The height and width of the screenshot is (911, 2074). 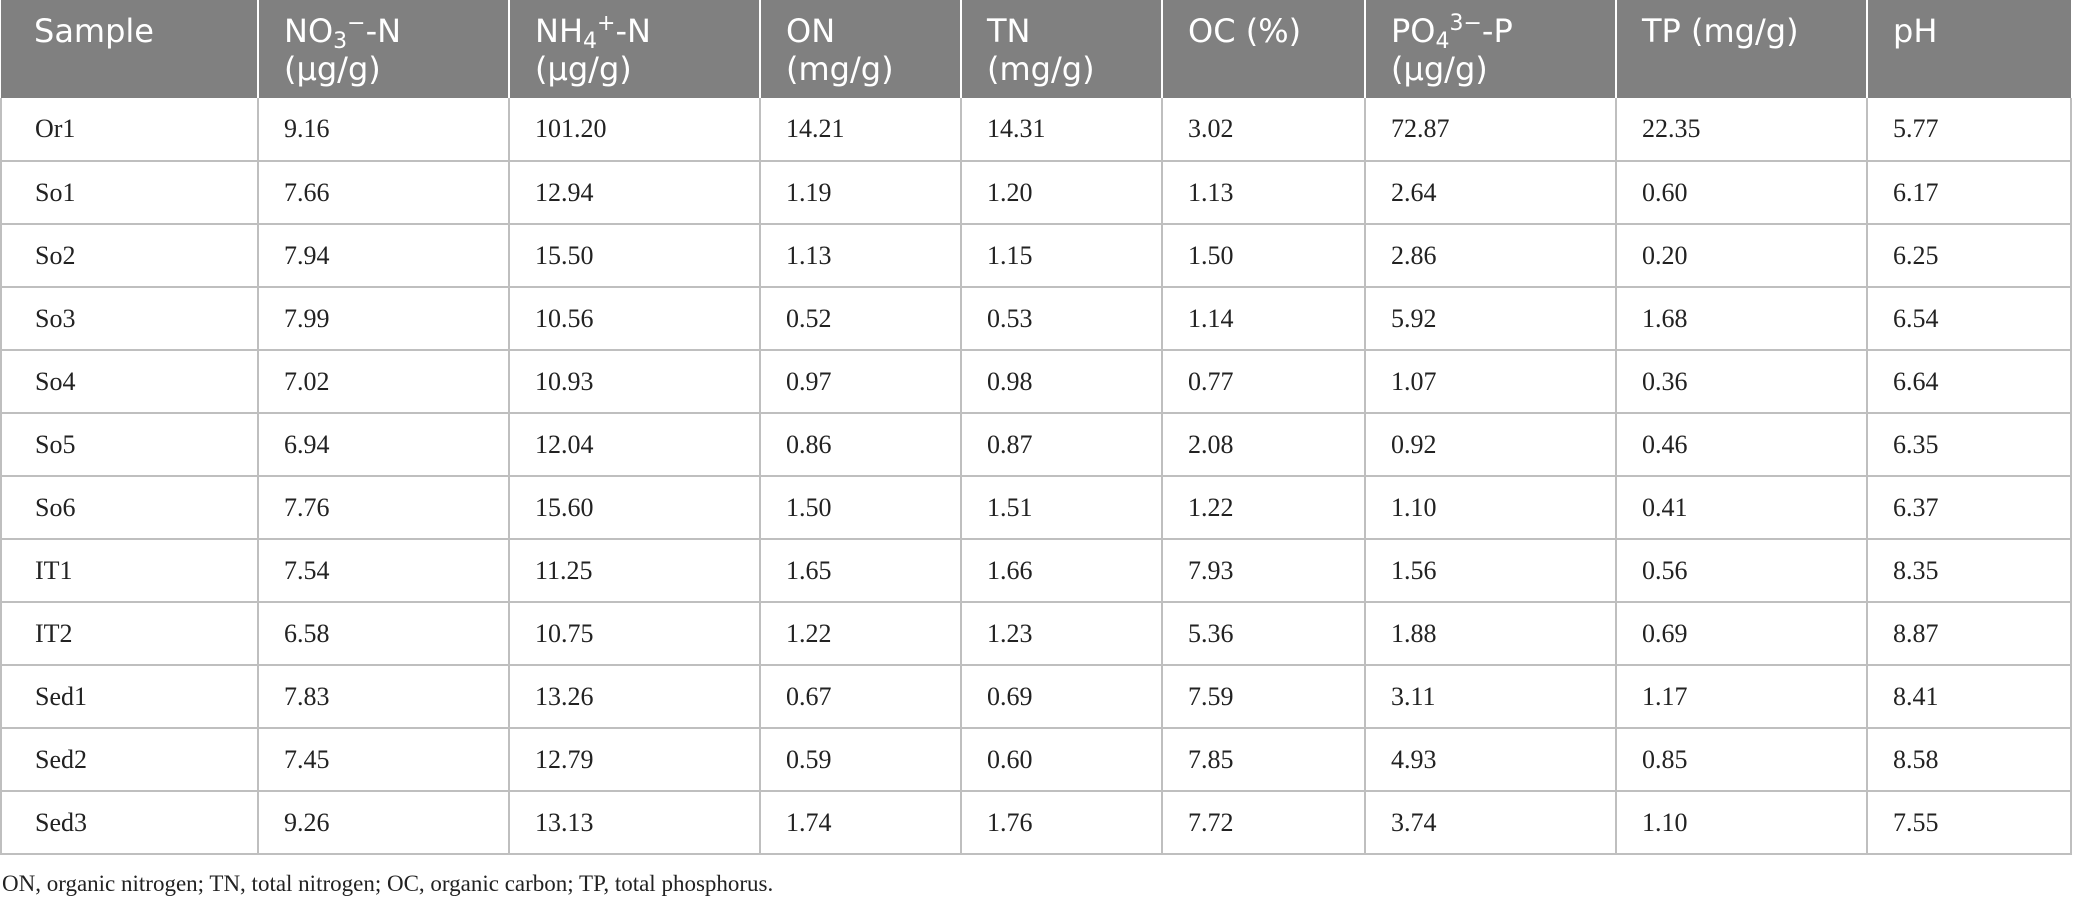 What do you see at coordinates (1969, 570) in the screenshot?
I see `table-cell: 8.35` at bounding box center [1969, 570].